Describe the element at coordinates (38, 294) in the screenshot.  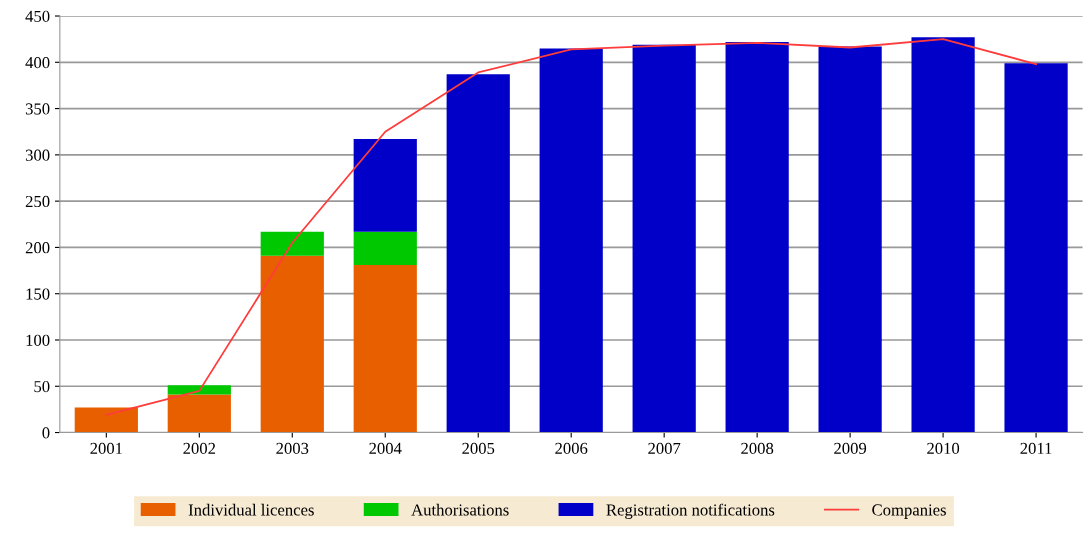
I see `y-tick-label: 150` at that location.